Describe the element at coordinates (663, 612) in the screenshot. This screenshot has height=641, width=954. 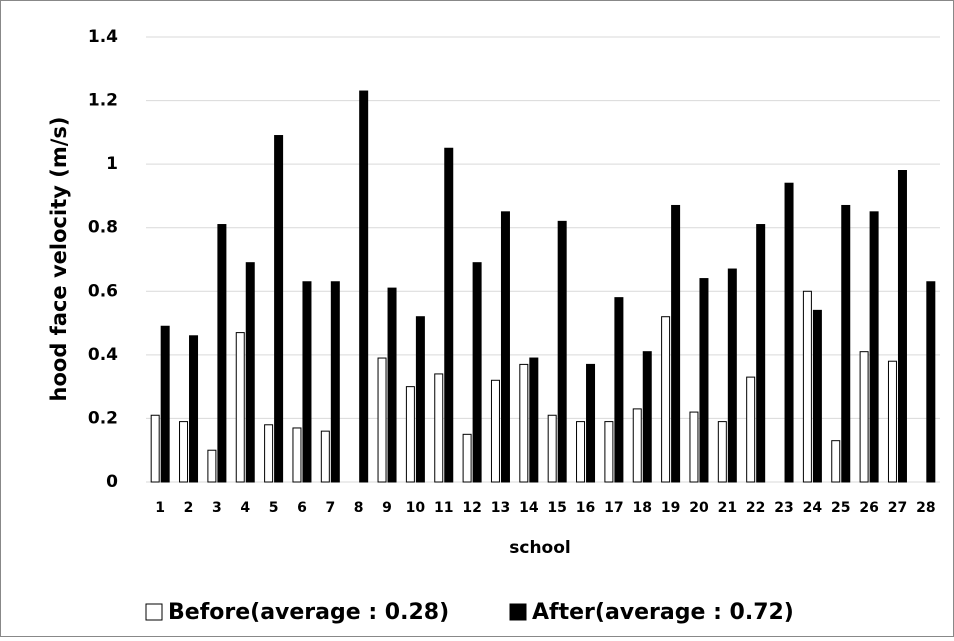
I see `legend-label: After(average : 0.72)` at that location.